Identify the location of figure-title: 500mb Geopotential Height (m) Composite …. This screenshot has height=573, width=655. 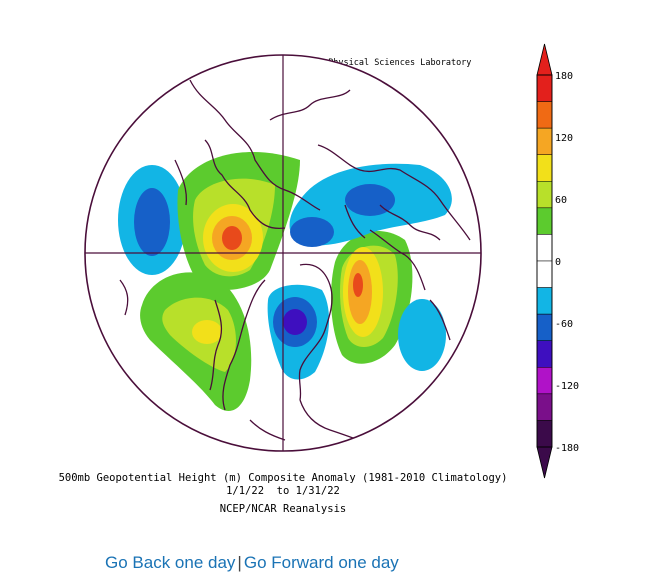
(283, 478).